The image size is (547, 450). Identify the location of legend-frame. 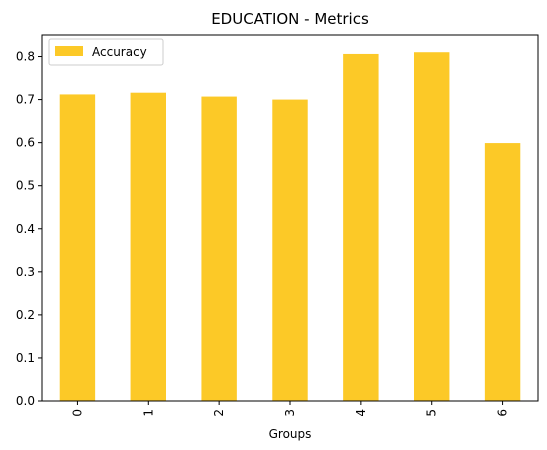
(106, 52).